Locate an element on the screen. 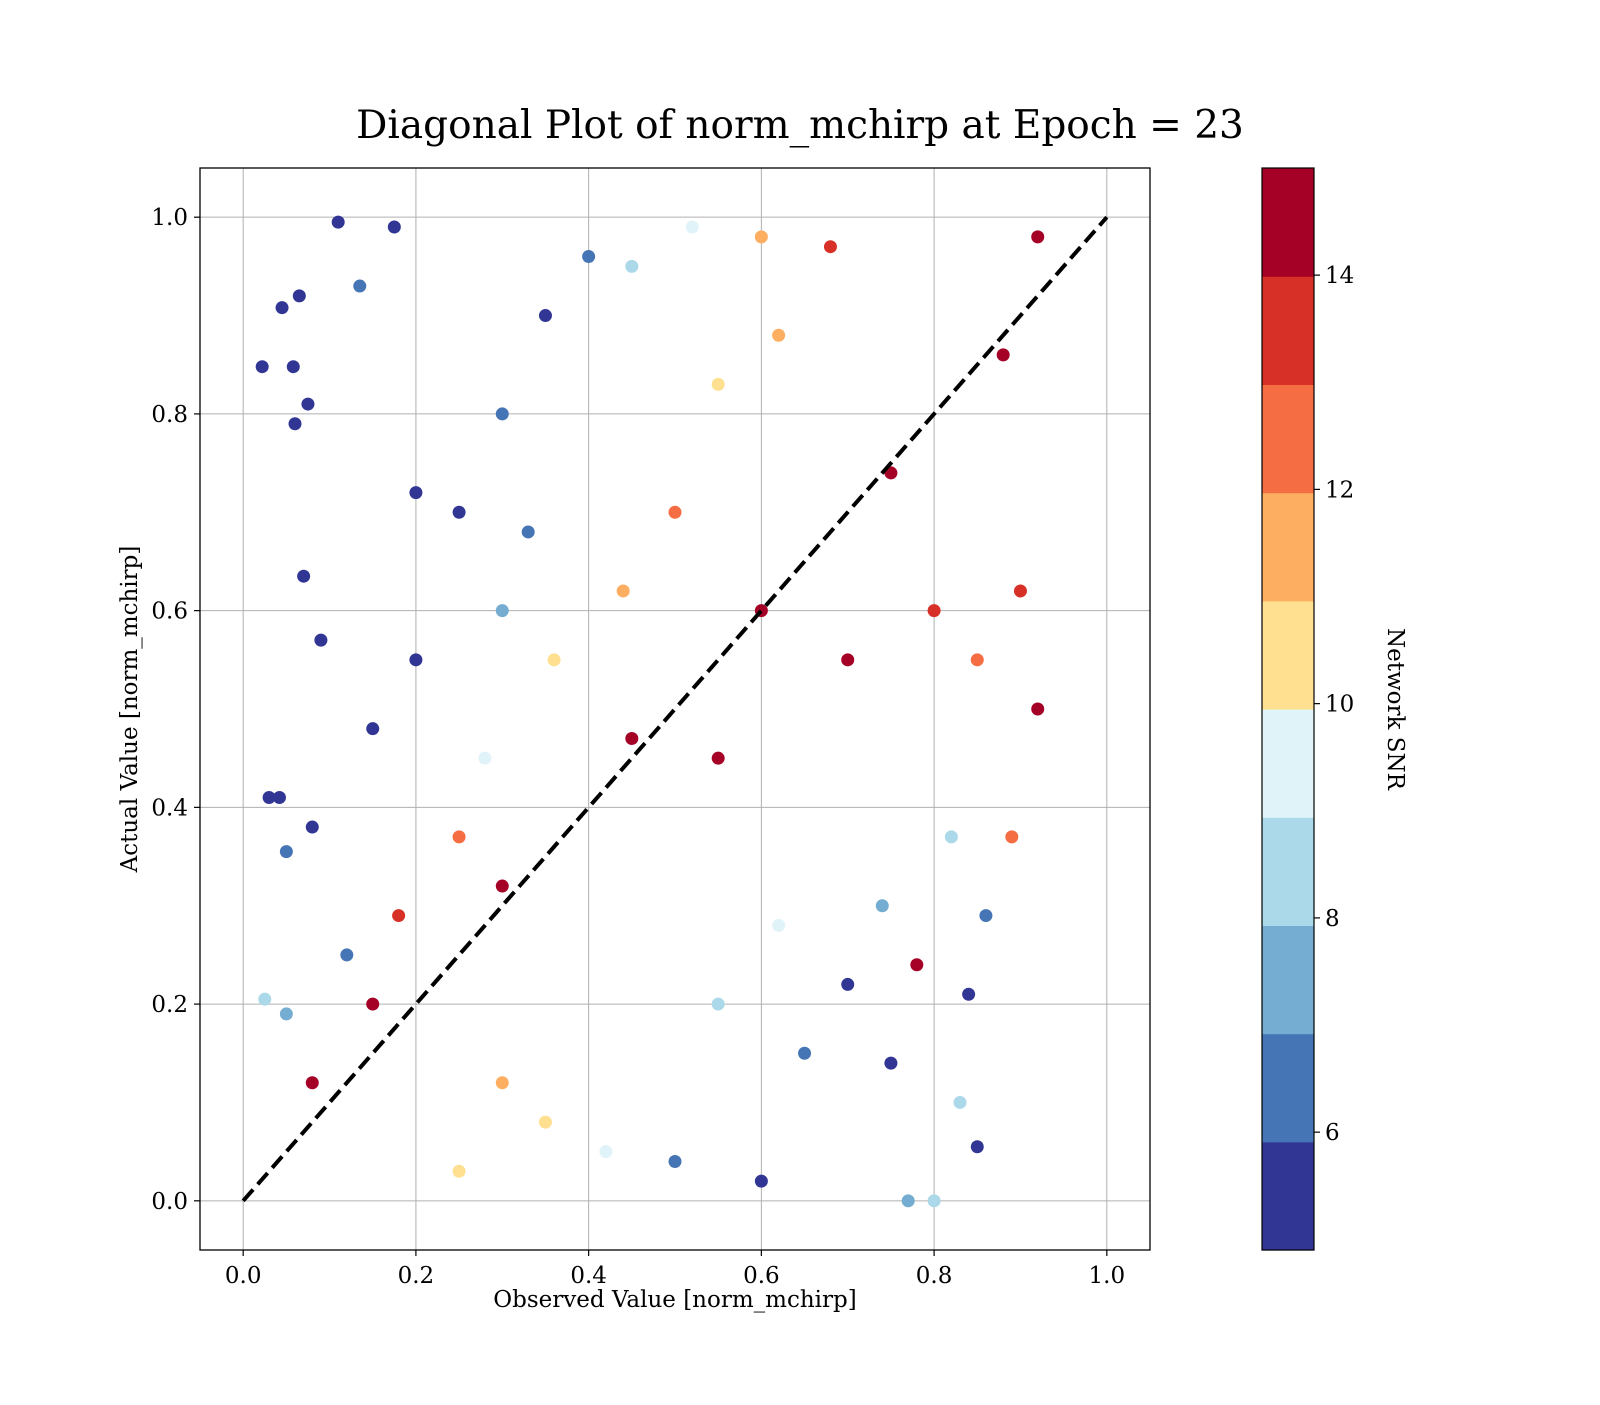 The height and width of the screenshot is (1405, 1600). colorbar-tick-label-1: 8 is located at coordinates (1332, 919).